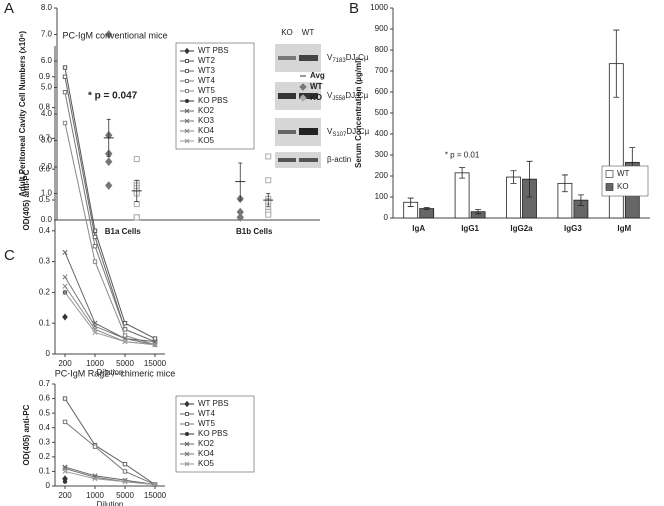 The width and height of the screenshot is (664, 506). Describe the element at coordinates (379, 7) in the screenshot. I see `y-tick-label: 1000` at that location.